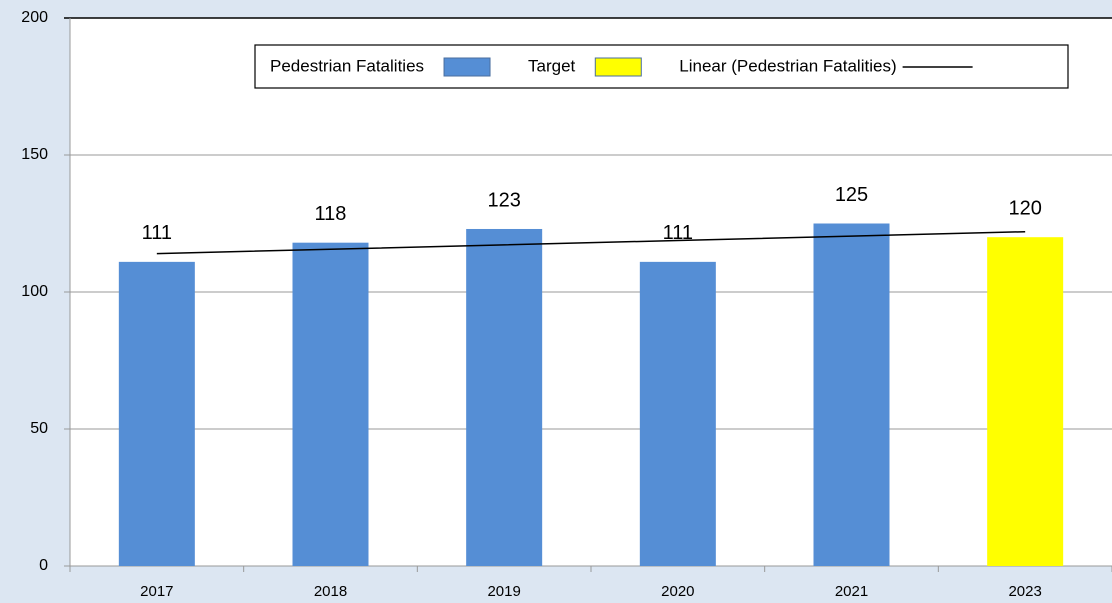 This screenshot has height=603, width=1112. What do you see at coordinates (851, 195) in the screenshot?
I see `data-label: 125` at bounding box center [851, 195].